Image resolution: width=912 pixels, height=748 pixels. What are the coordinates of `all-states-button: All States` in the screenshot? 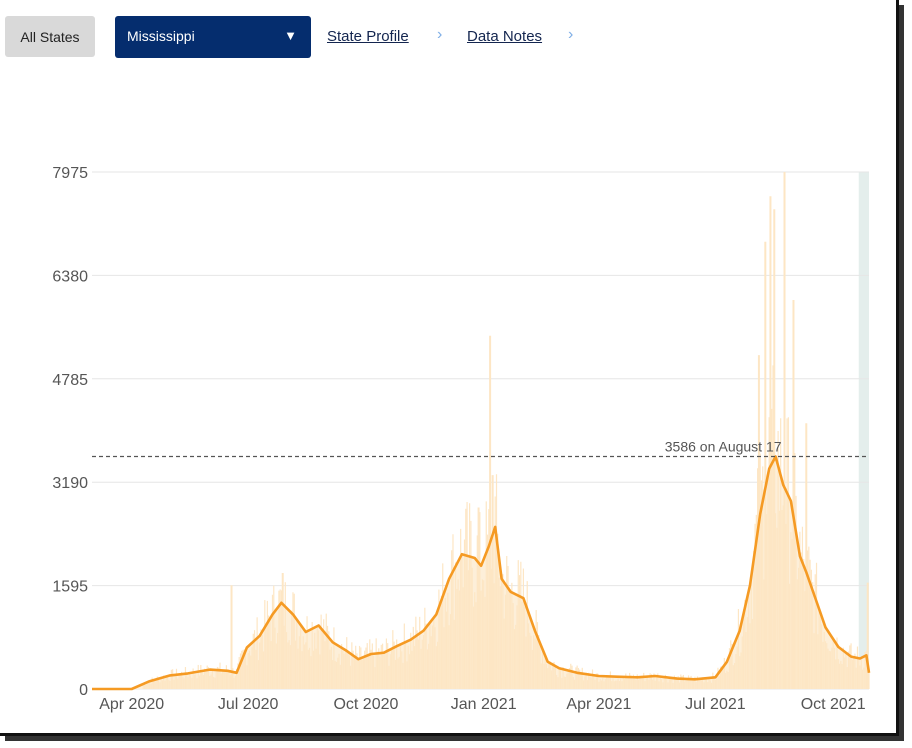 It's located at (50, 36).